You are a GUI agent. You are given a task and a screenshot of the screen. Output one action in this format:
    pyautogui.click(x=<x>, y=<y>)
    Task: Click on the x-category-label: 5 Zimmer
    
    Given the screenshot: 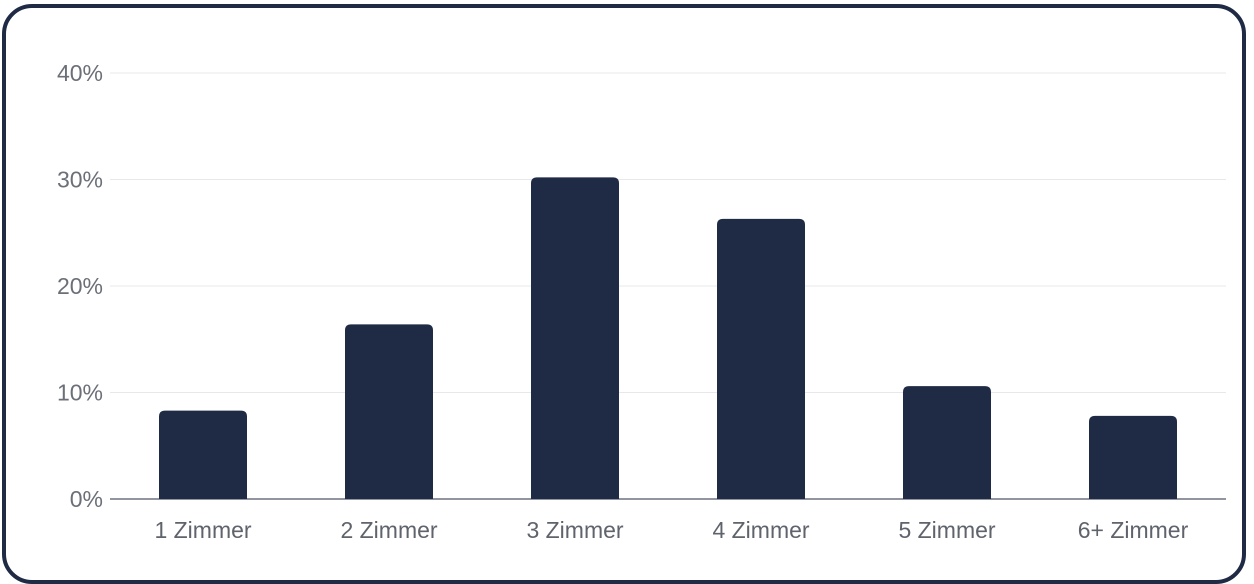 What is the action you would take?
    pyautogui.click(x=946, y=530)
    